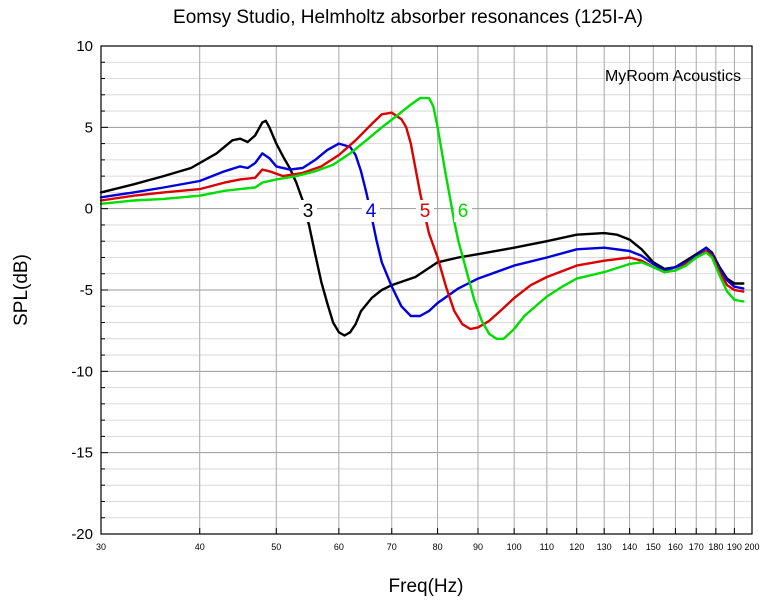 The width and height of the screenshot is (767, 600). Describe the element at coordinates (82, 371) in the screenshot. I see `y-tick-label: -10` at that location.